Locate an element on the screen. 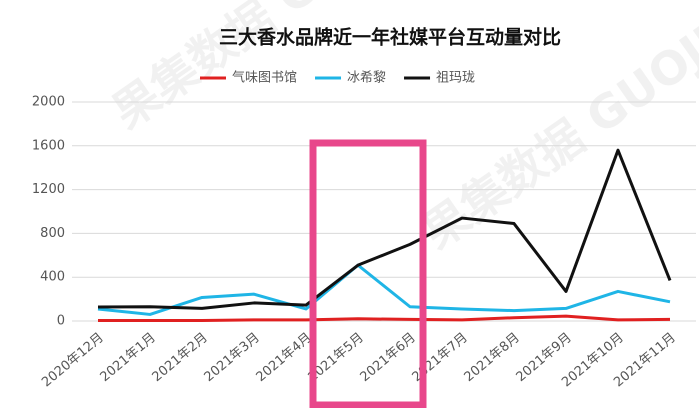 This screenshot has width=699, height=408. x-tick-label: 2021年8月 is located at coordinates (492, 357).